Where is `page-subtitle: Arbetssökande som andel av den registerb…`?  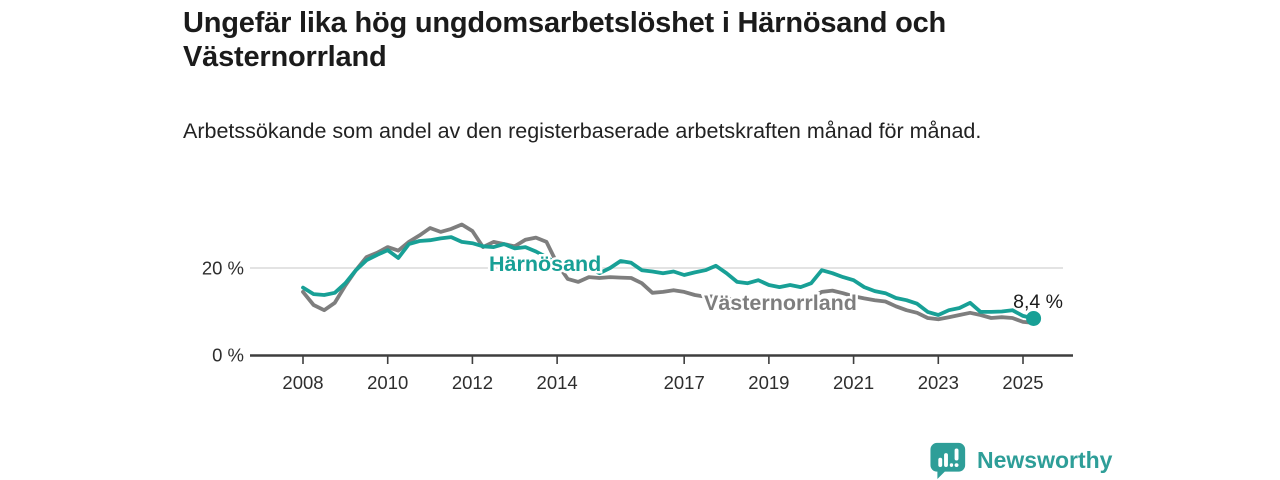 page-subtitle: Arbetssökande som andel av den registerb… is located at coordinates (582, 131).